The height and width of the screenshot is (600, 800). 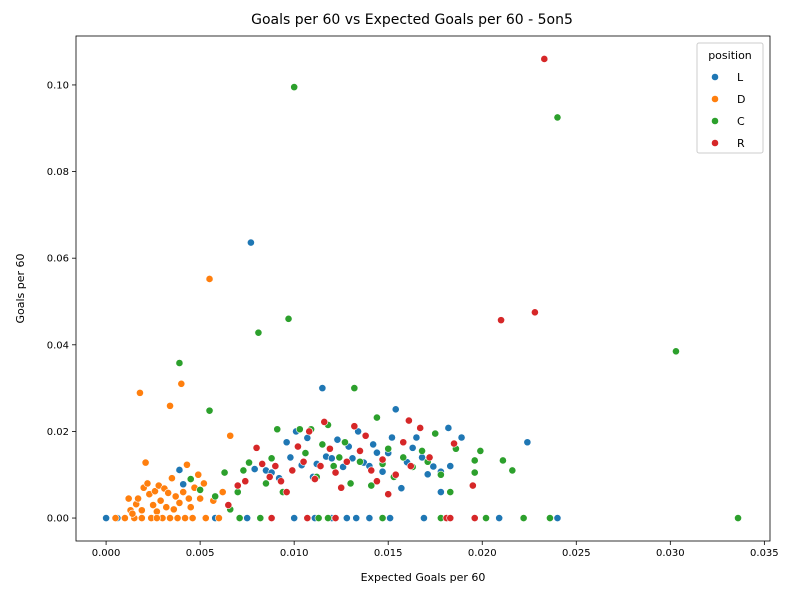 What do you see at coordinates (58, 259) in the screenshot?
I see `y-tick-label: 0.06` at bounding box center [58, 259].